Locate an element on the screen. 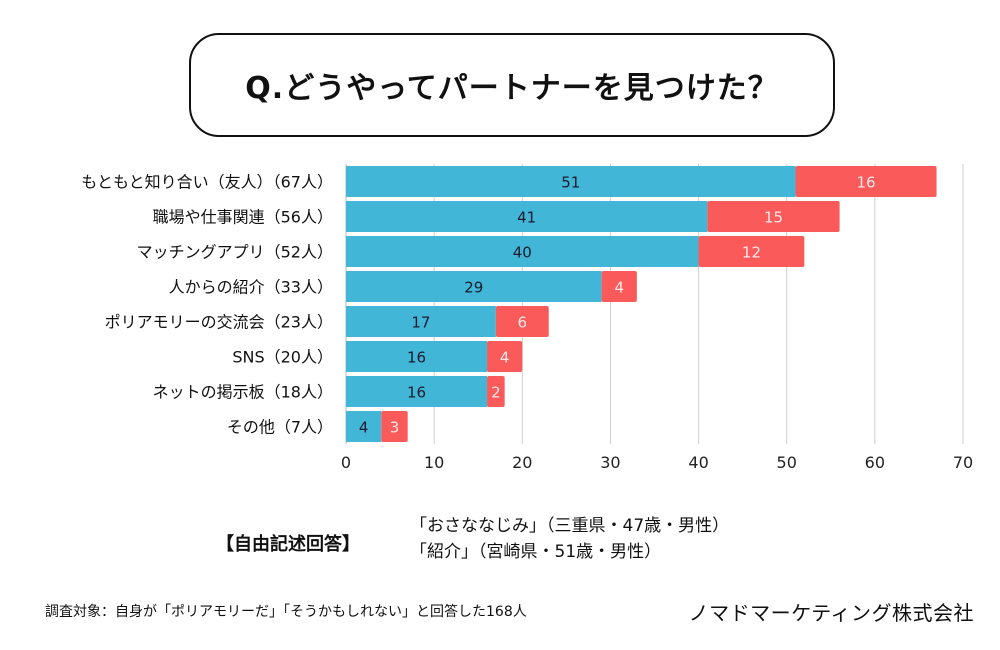 This screenshot has width=1000, height=650. survey-footnote: 調査対象：自身が「ポリアモリーだ」「そうかもしれない」と回答した168人 is located at coordinates (286, 612).